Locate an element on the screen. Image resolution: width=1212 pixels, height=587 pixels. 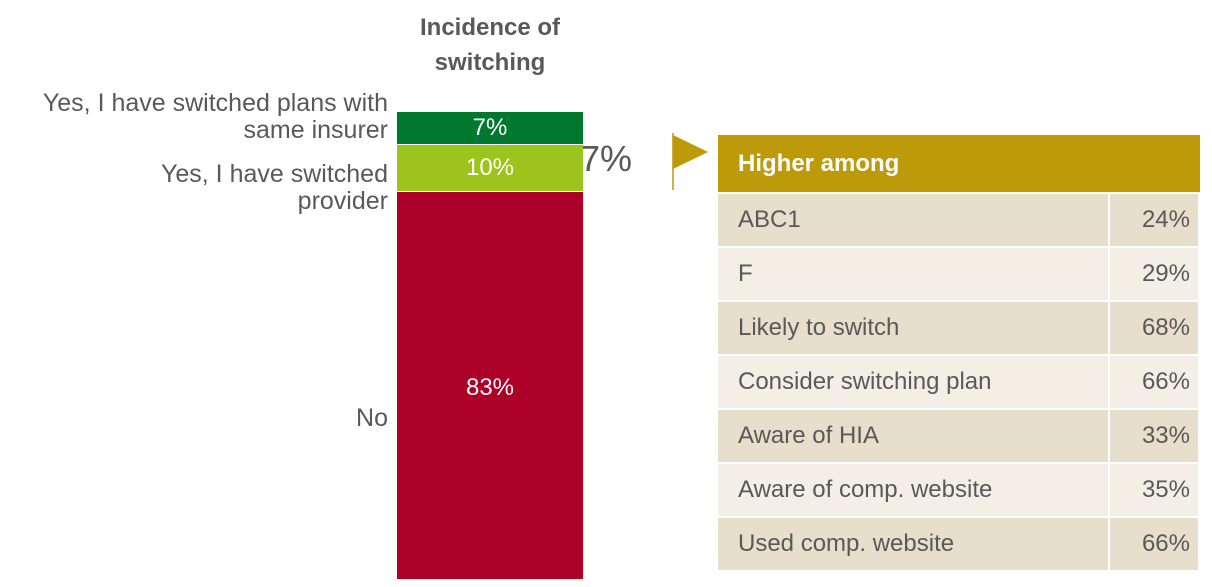
value-label: 10% is located at coordinates (490, 168).